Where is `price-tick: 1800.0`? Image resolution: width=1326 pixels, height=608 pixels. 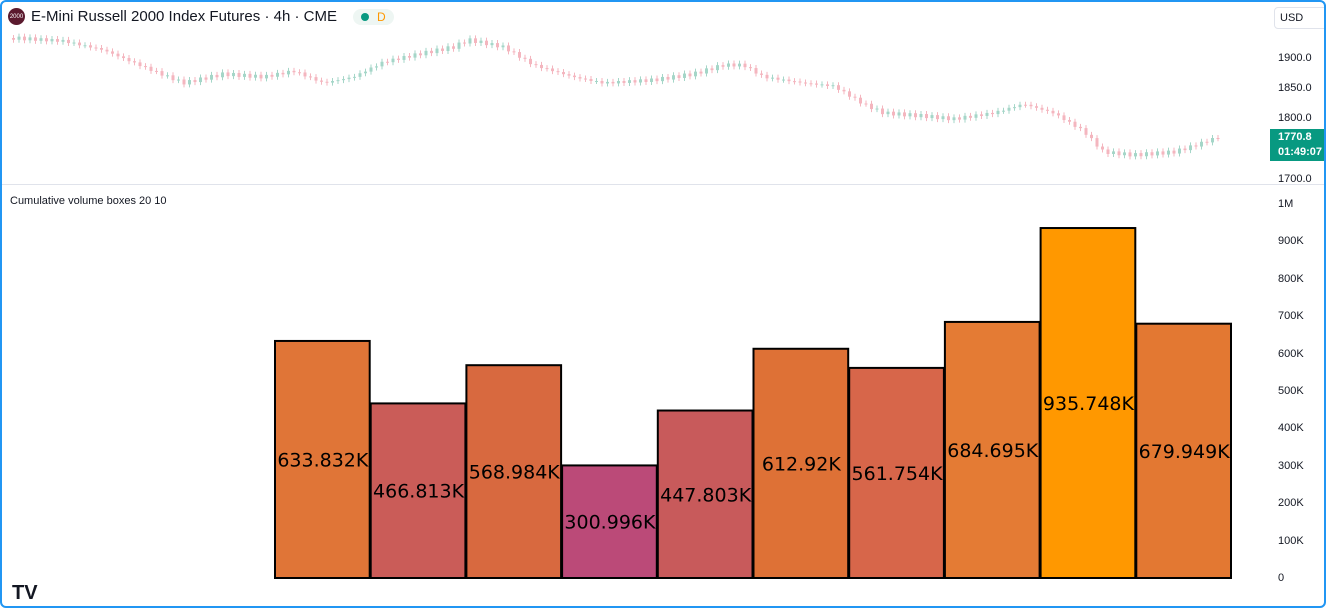
price-tick: 1800.0 is located at coordinates (1295, 118).